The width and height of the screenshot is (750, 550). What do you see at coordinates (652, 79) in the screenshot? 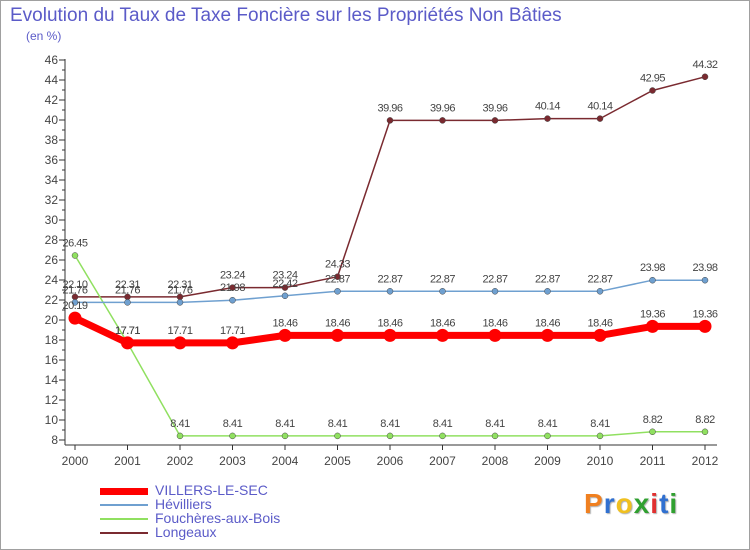
I see `data-label-longeaux: 42.95` at bounding box center [652, 79].